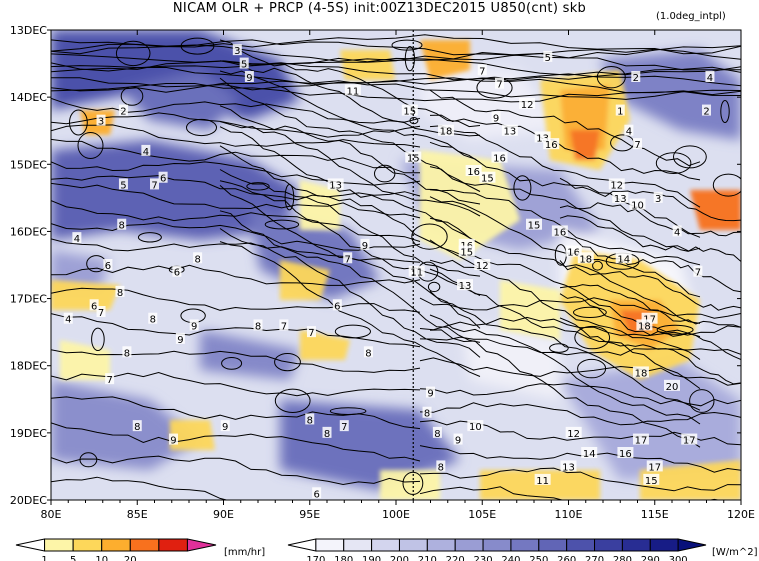 The width and height of the screenshot is (759, 561). What do you see at coordinates (698, 272) in the screenshot?
I see `contour-label: 7` at bounding box center [698, 272].